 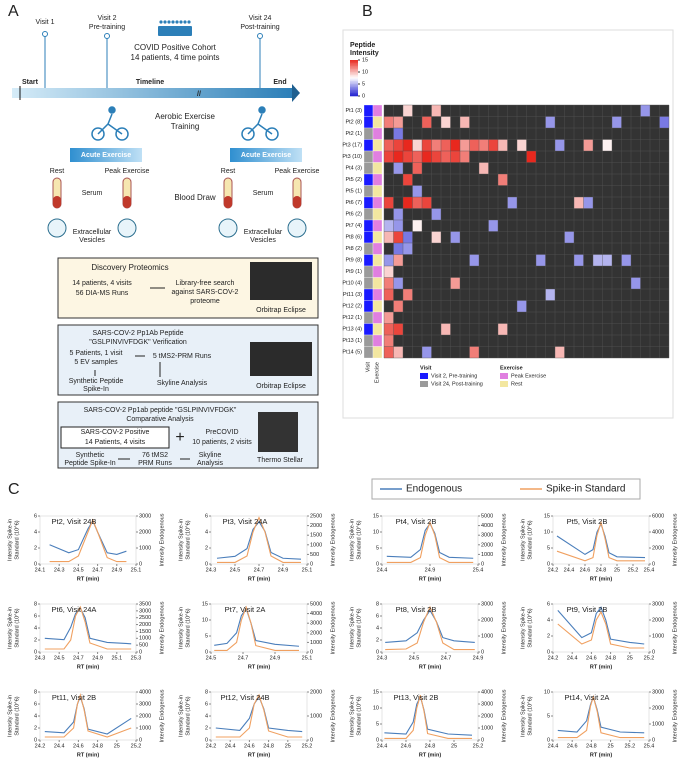 What do you see at coordinates (177, 228) in the screenshot?
I see `ev-icons` at bounding box center [177, 228].